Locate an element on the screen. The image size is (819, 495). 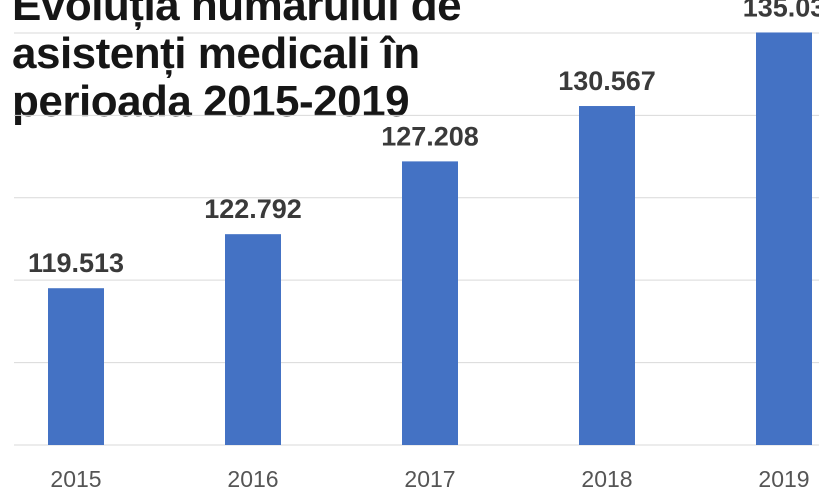
bar-2017 is located at coordinates (430, 303).